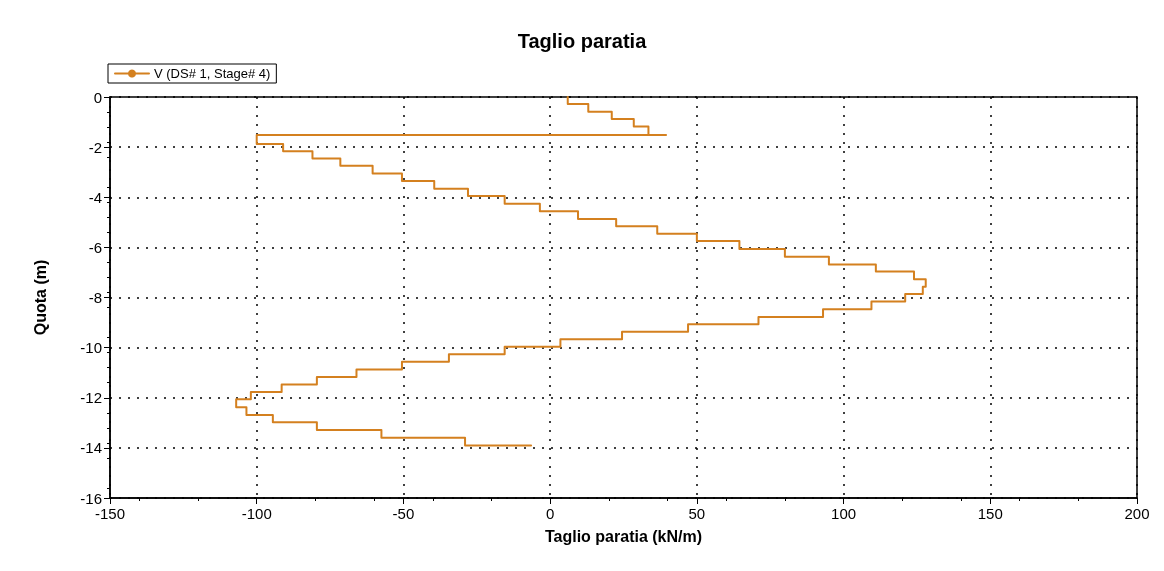 This screenshot has width=1164, height=571. Describe the element at coordinates (550, 513) in the screenshot. I see `x-tick-label: 0` at that location.